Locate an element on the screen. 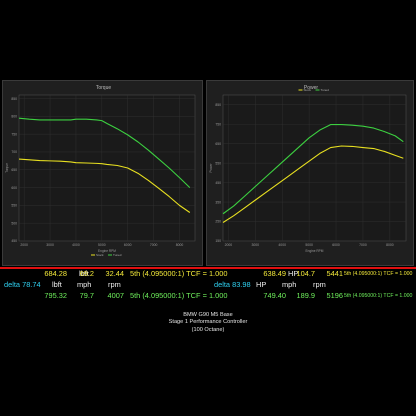 This screenshot has height=416, width=416. c1-series-tuned is located at coordinates (313, 169).